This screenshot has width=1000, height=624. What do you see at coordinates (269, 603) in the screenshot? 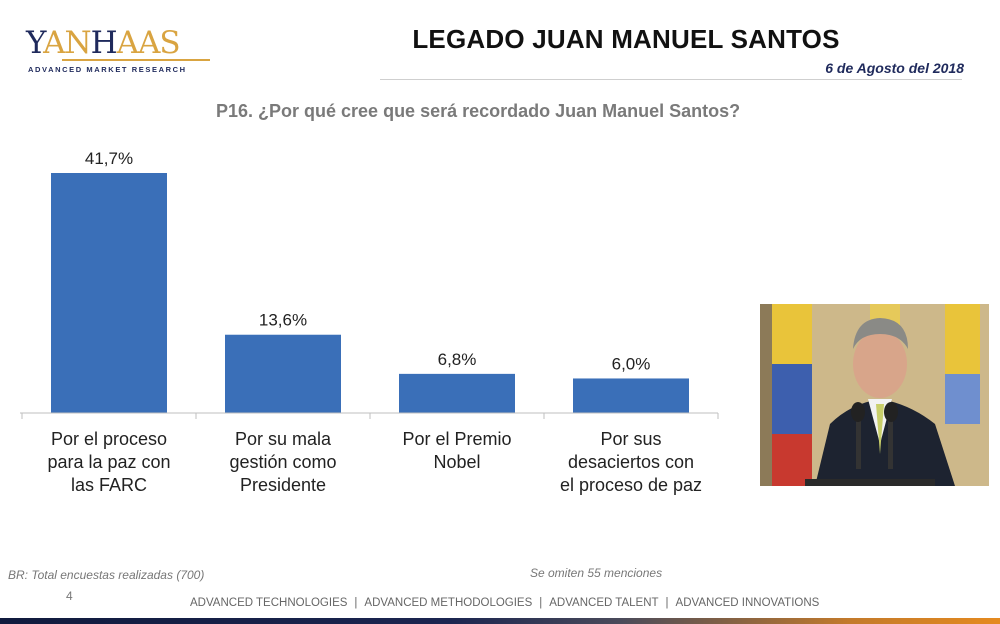
I see `footer-link-technologies: ADVANCED TECHNOLOGIES` at bounding box center [269, 603].